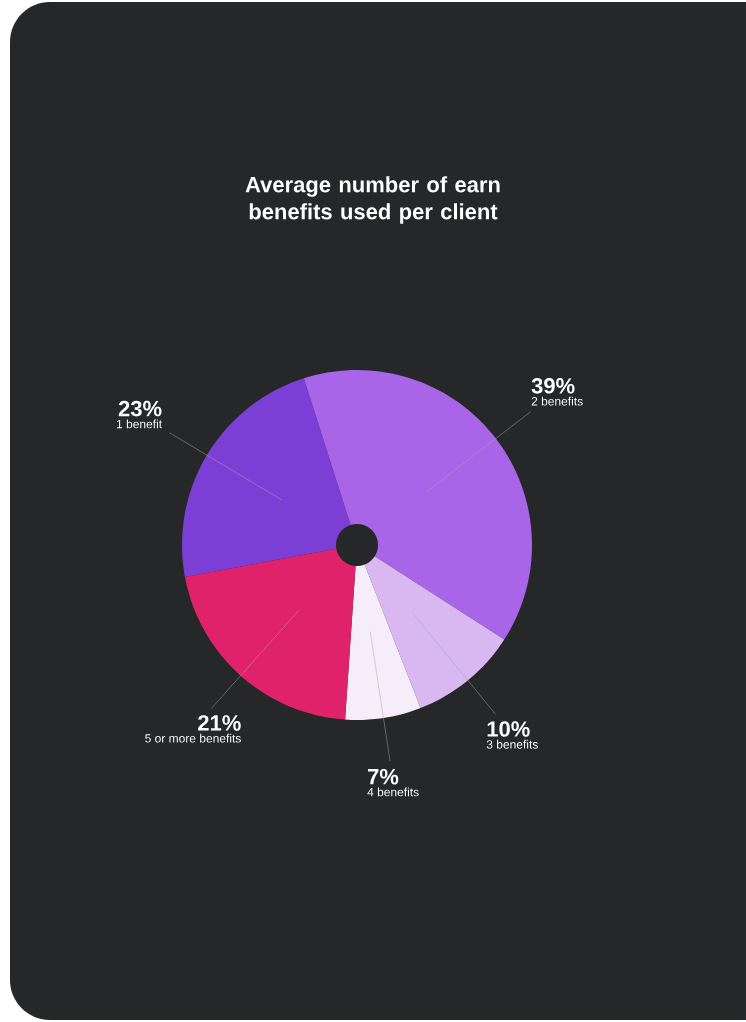  What do you see at coordinates (508, 729) in the screenshot?
I see `data-label: 10%` at bounding box center [508, 729].